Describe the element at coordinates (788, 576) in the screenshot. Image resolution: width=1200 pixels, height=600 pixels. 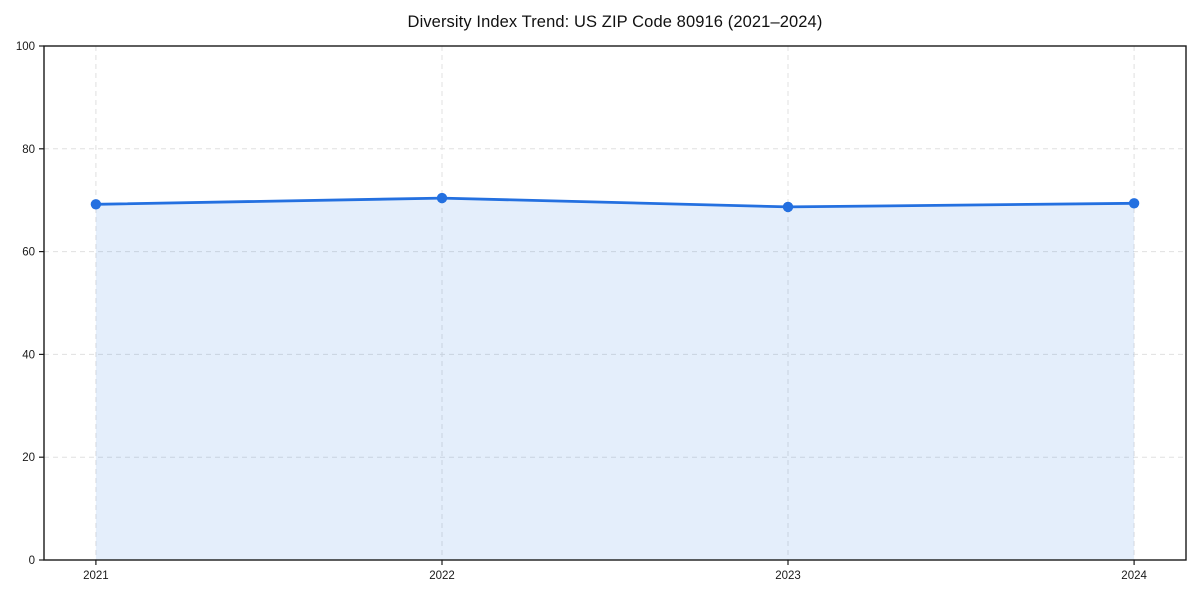
I see `x-tick-label: 2023` at that location.